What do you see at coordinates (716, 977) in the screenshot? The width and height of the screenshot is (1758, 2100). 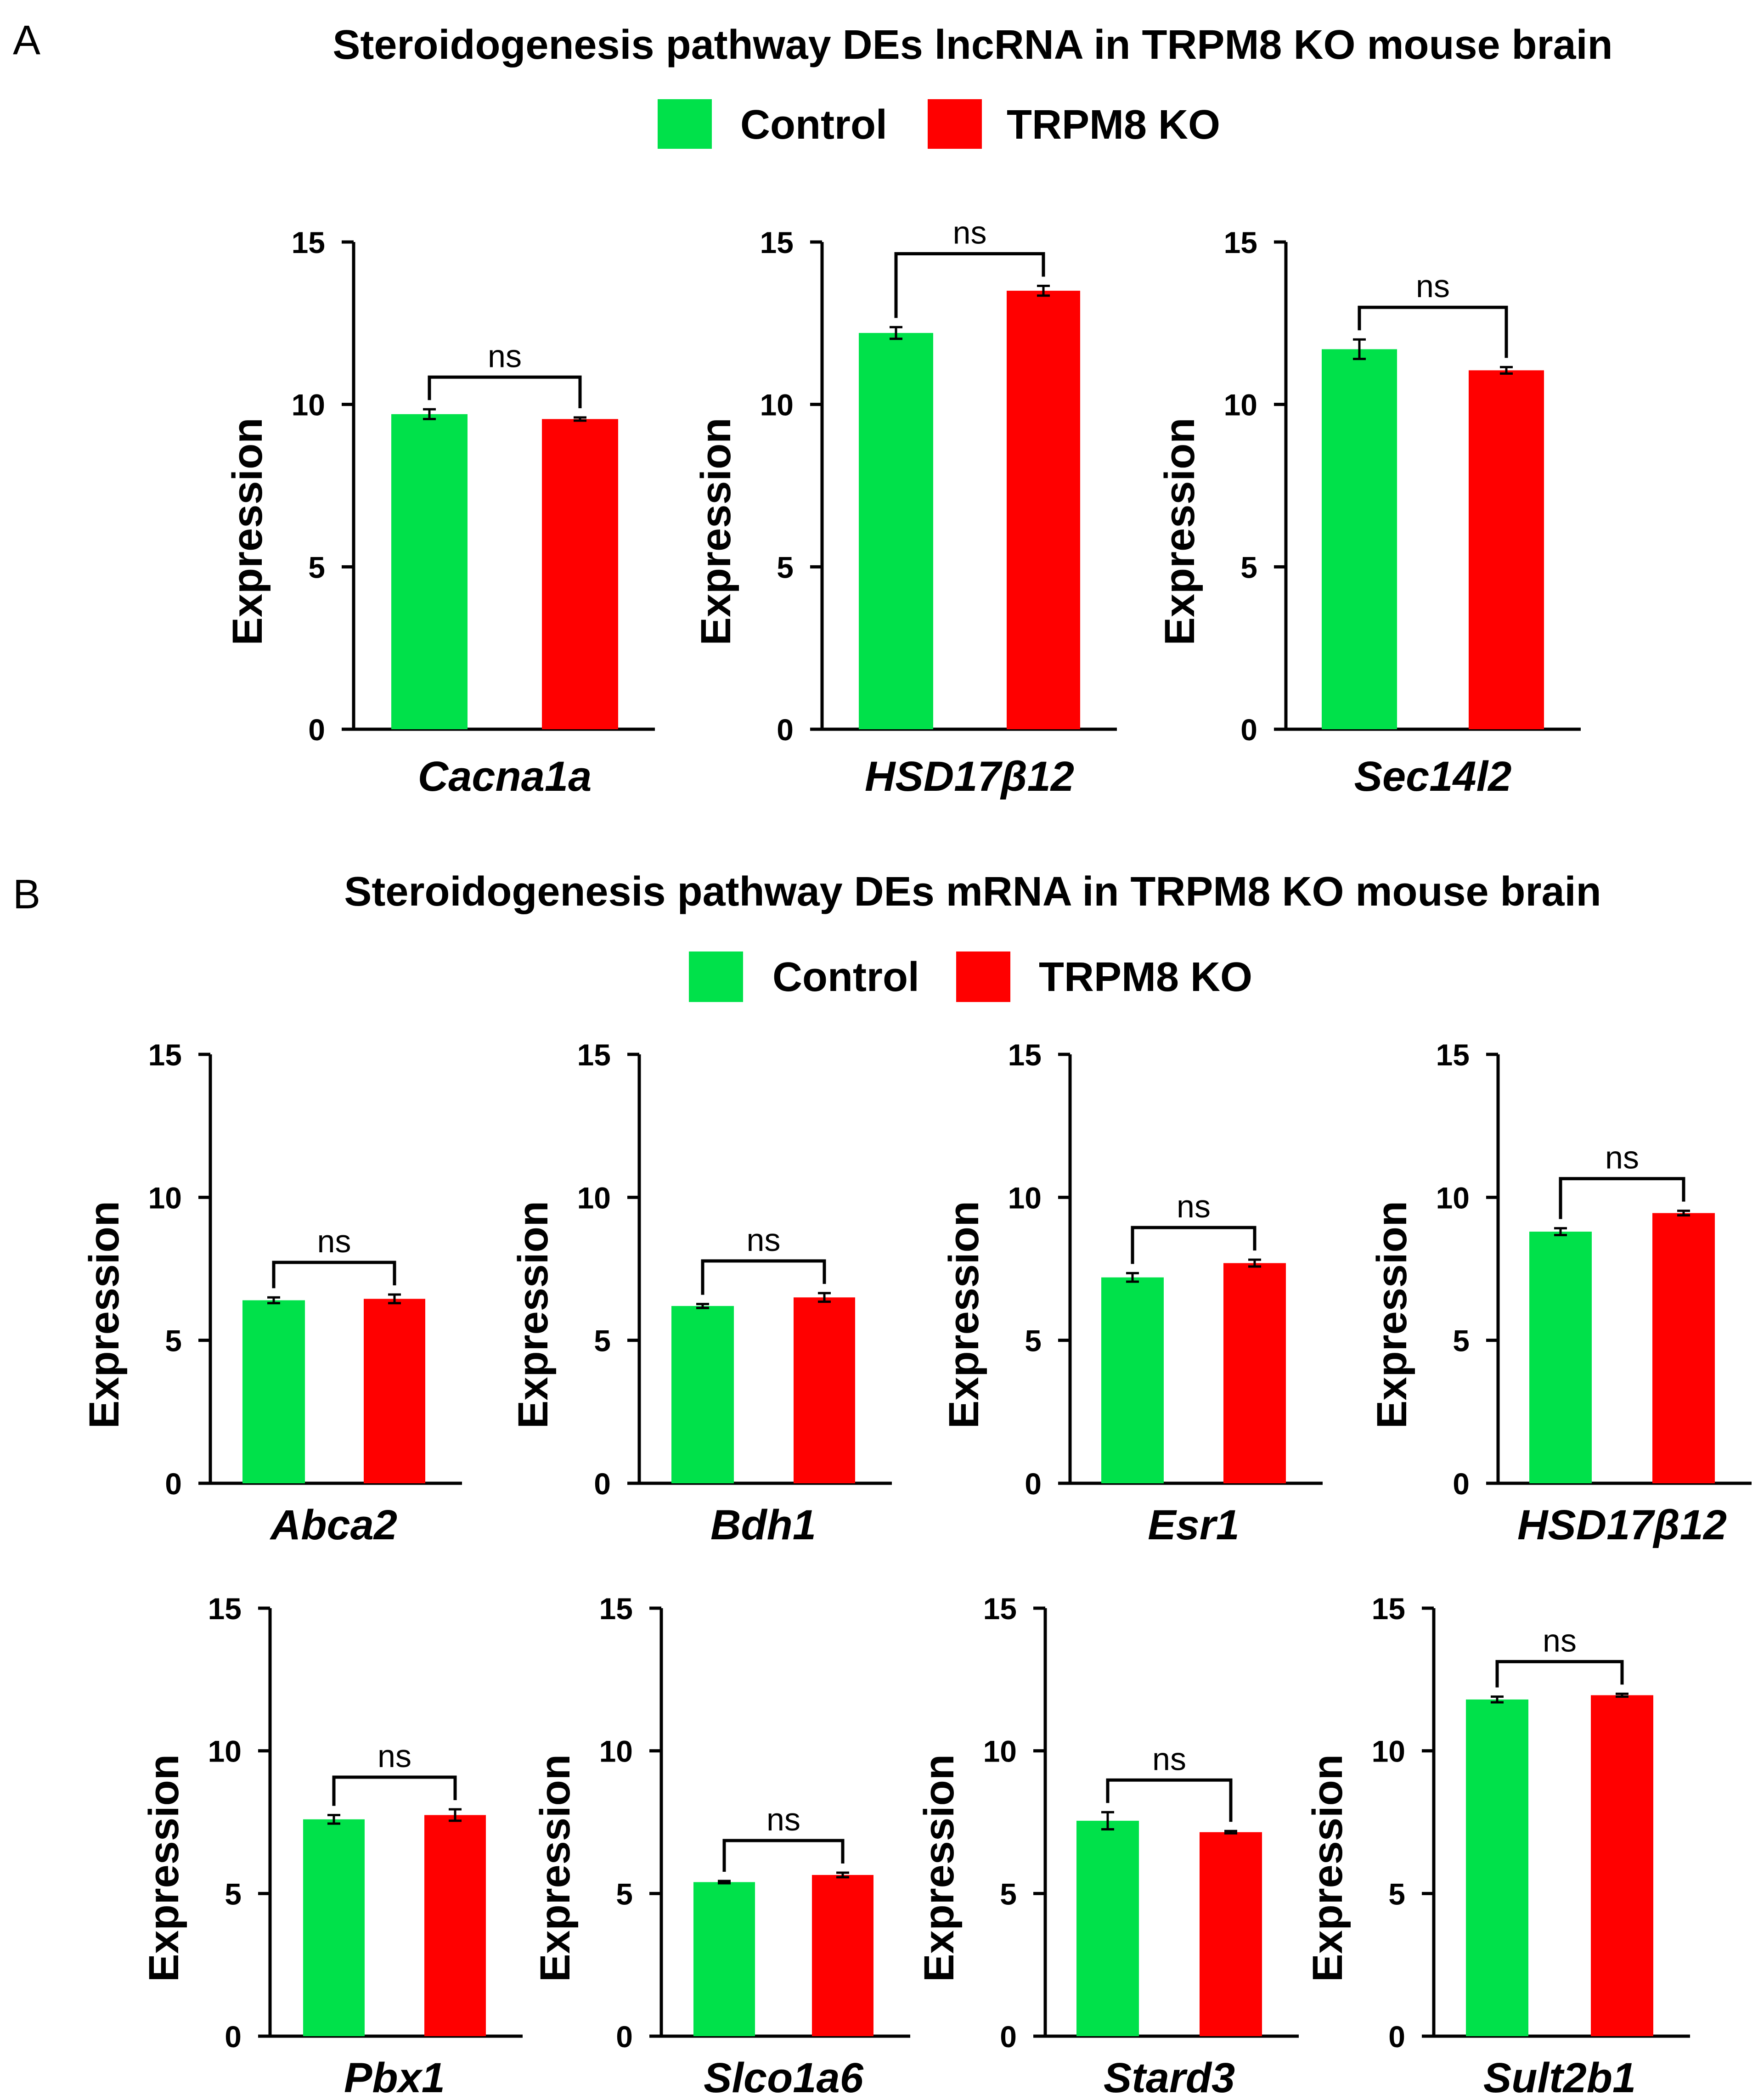 I see `panel-b-legend-control-swatch` at bounding box center [716, 977].